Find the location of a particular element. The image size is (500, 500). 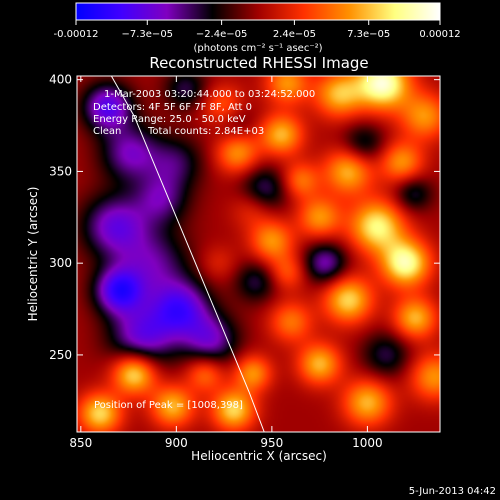

colorbar-tick-label: −7.3e−05 is located at coordinates (148, 34).